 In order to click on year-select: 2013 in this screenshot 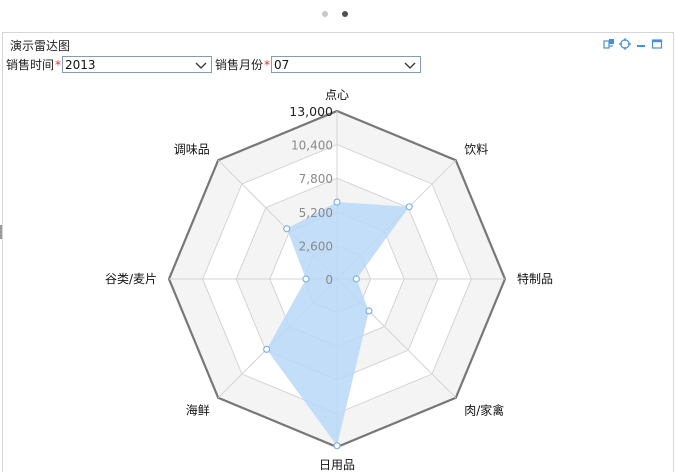, I will do `click(137, 64)`.